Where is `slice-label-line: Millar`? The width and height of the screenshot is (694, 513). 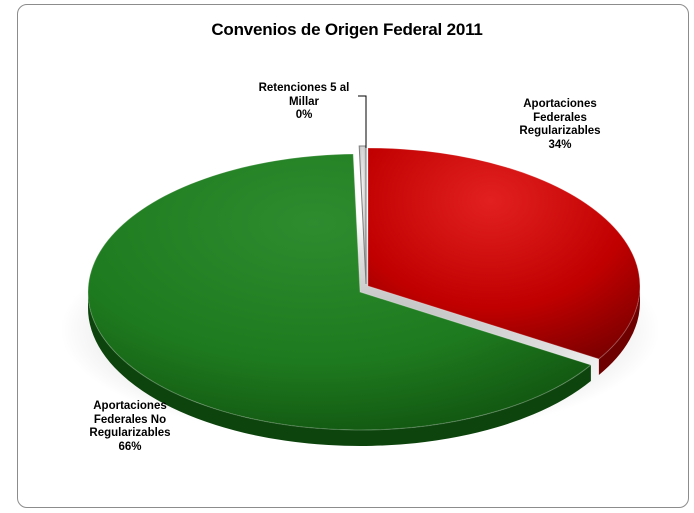
slice-label-line: Millar is located at coordinates (304, 101).